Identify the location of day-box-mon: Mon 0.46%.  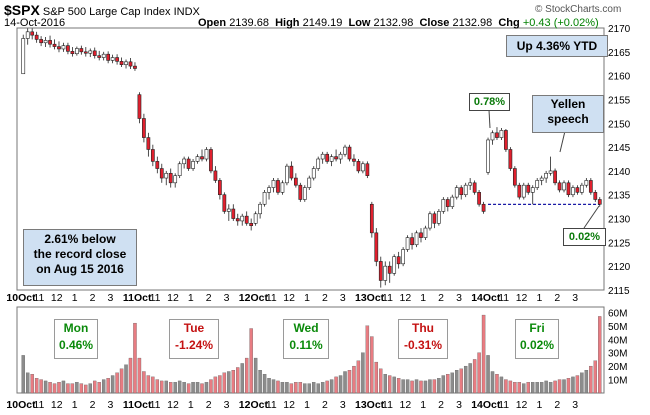
(76, 339).